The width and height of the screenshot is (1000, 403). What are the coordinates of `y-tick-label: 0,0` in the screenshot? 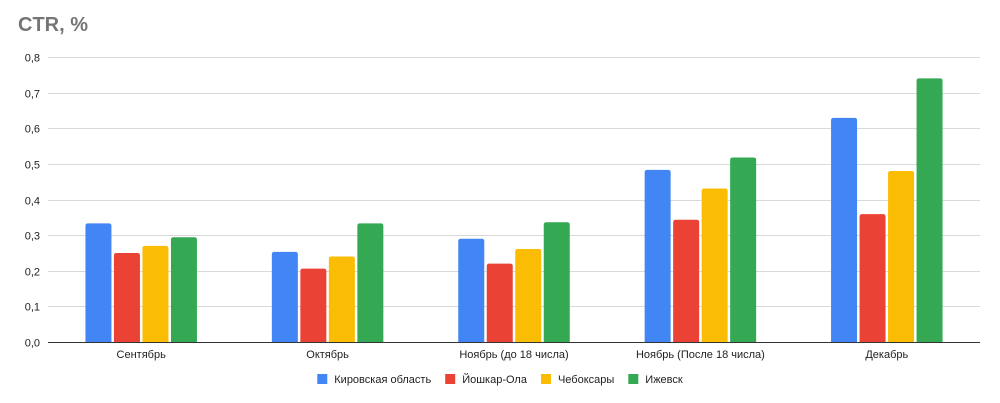 It's located at (32, 344).